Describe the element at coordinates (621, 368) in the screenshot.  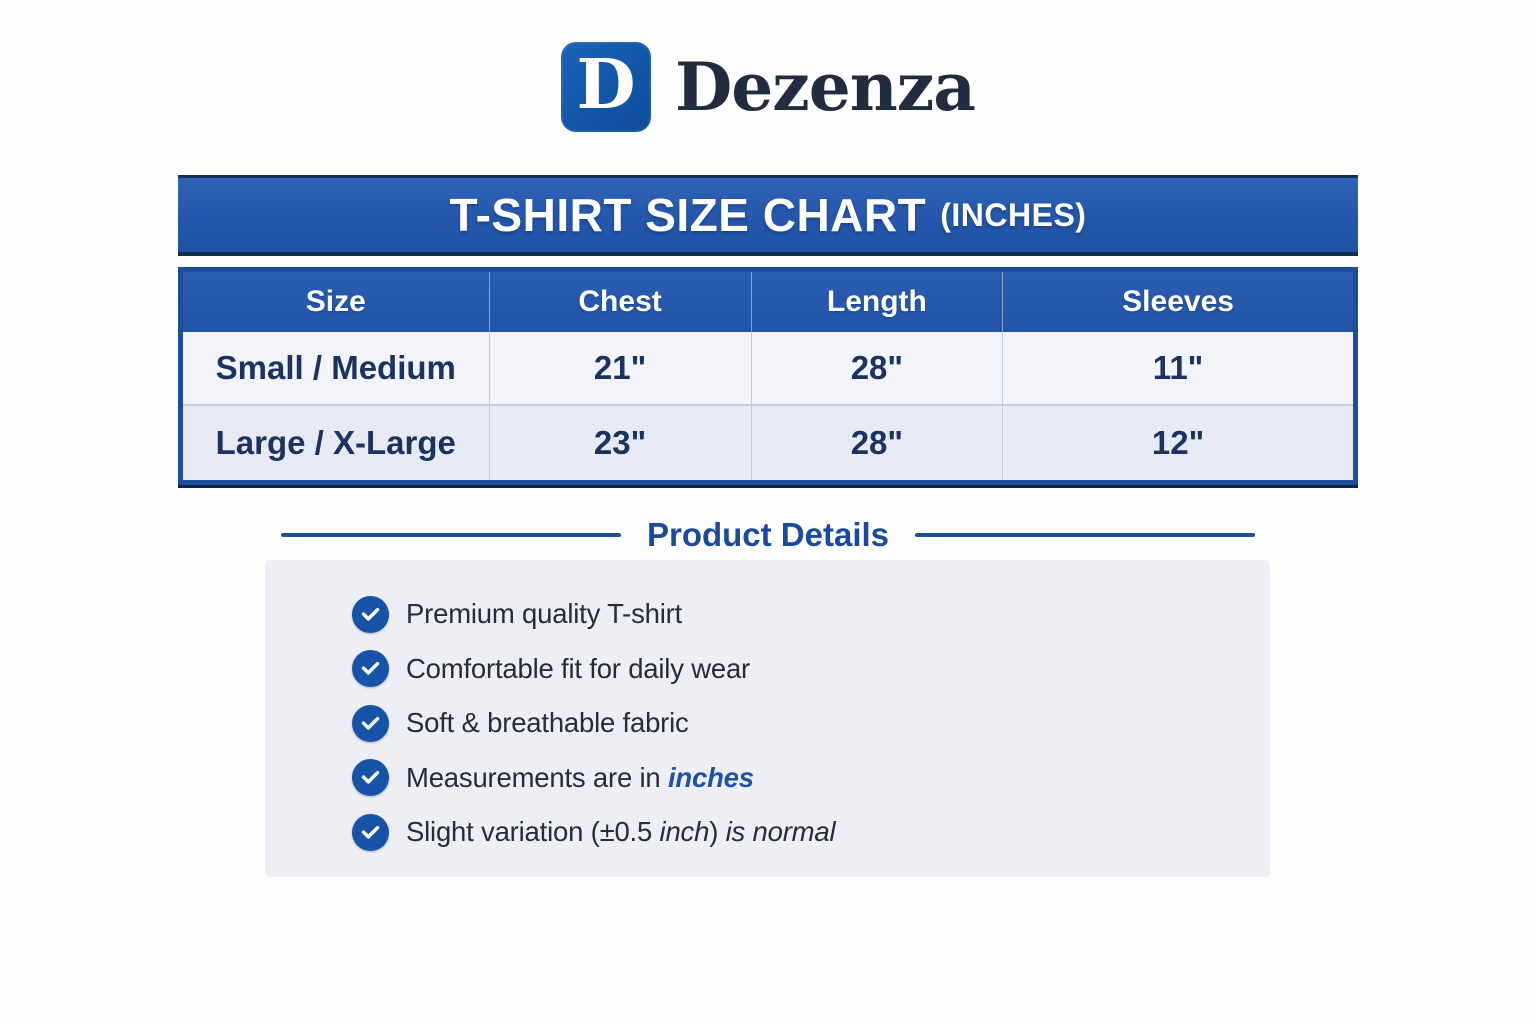
I see `cell-chest: 21"` at that location.